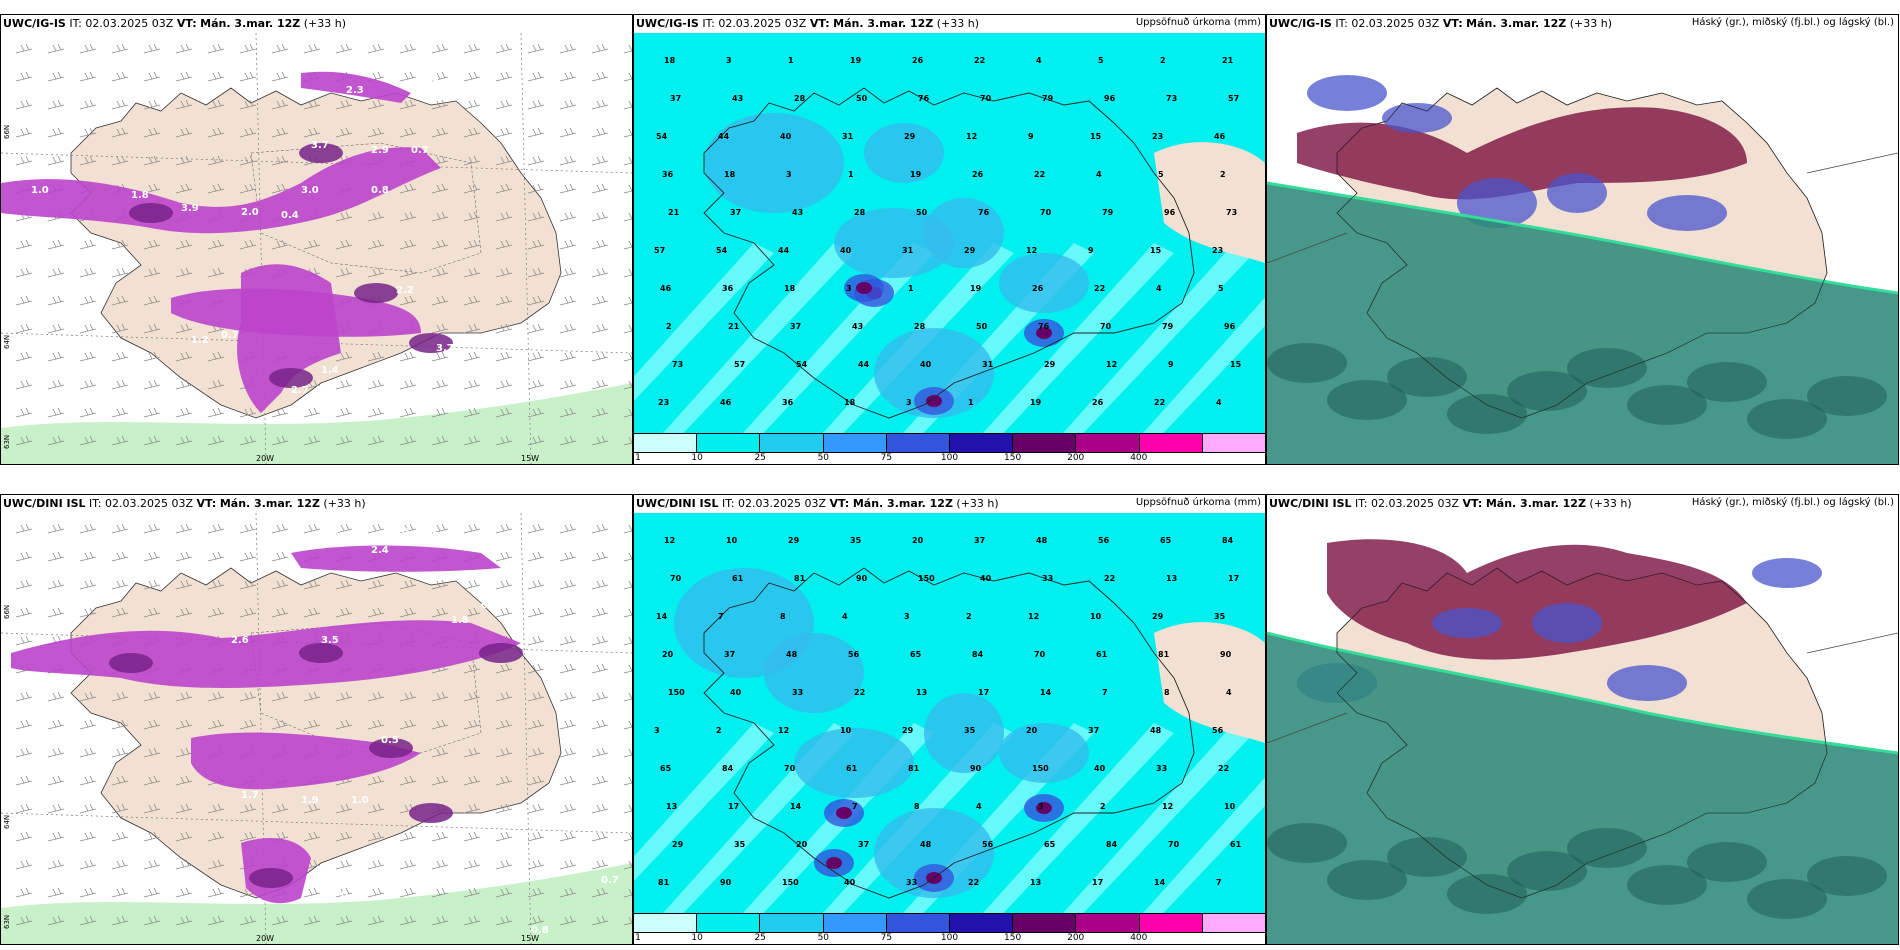 This screenshot has height=950, width=1900. I want to click on precip-value-label: 50, so click(982, 326).